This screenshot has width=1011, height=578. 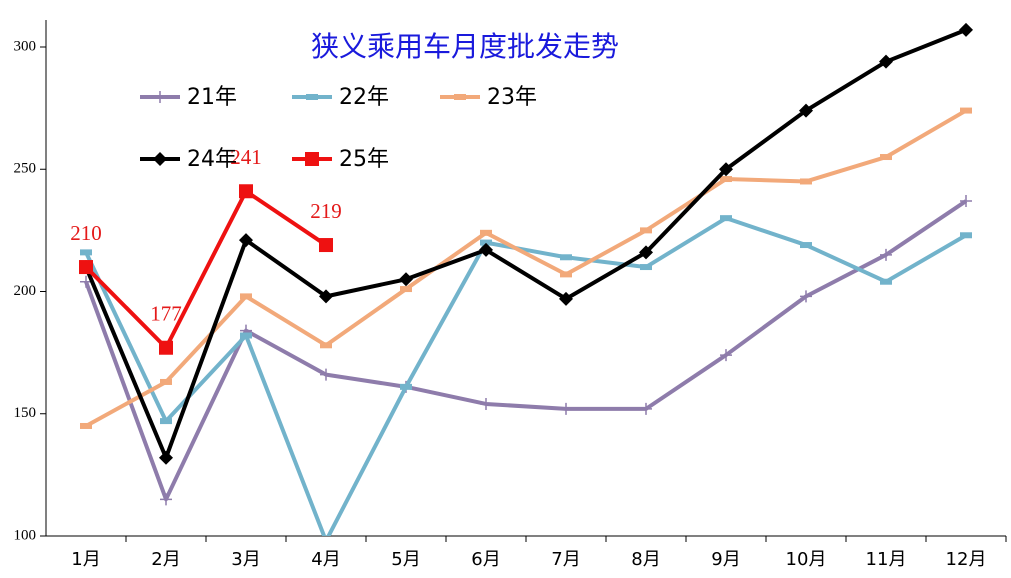 What do you see at coordinates (245, 559) in the screenshot?
I see `x-tick-label: 3月` at bounding box center [245, 559].